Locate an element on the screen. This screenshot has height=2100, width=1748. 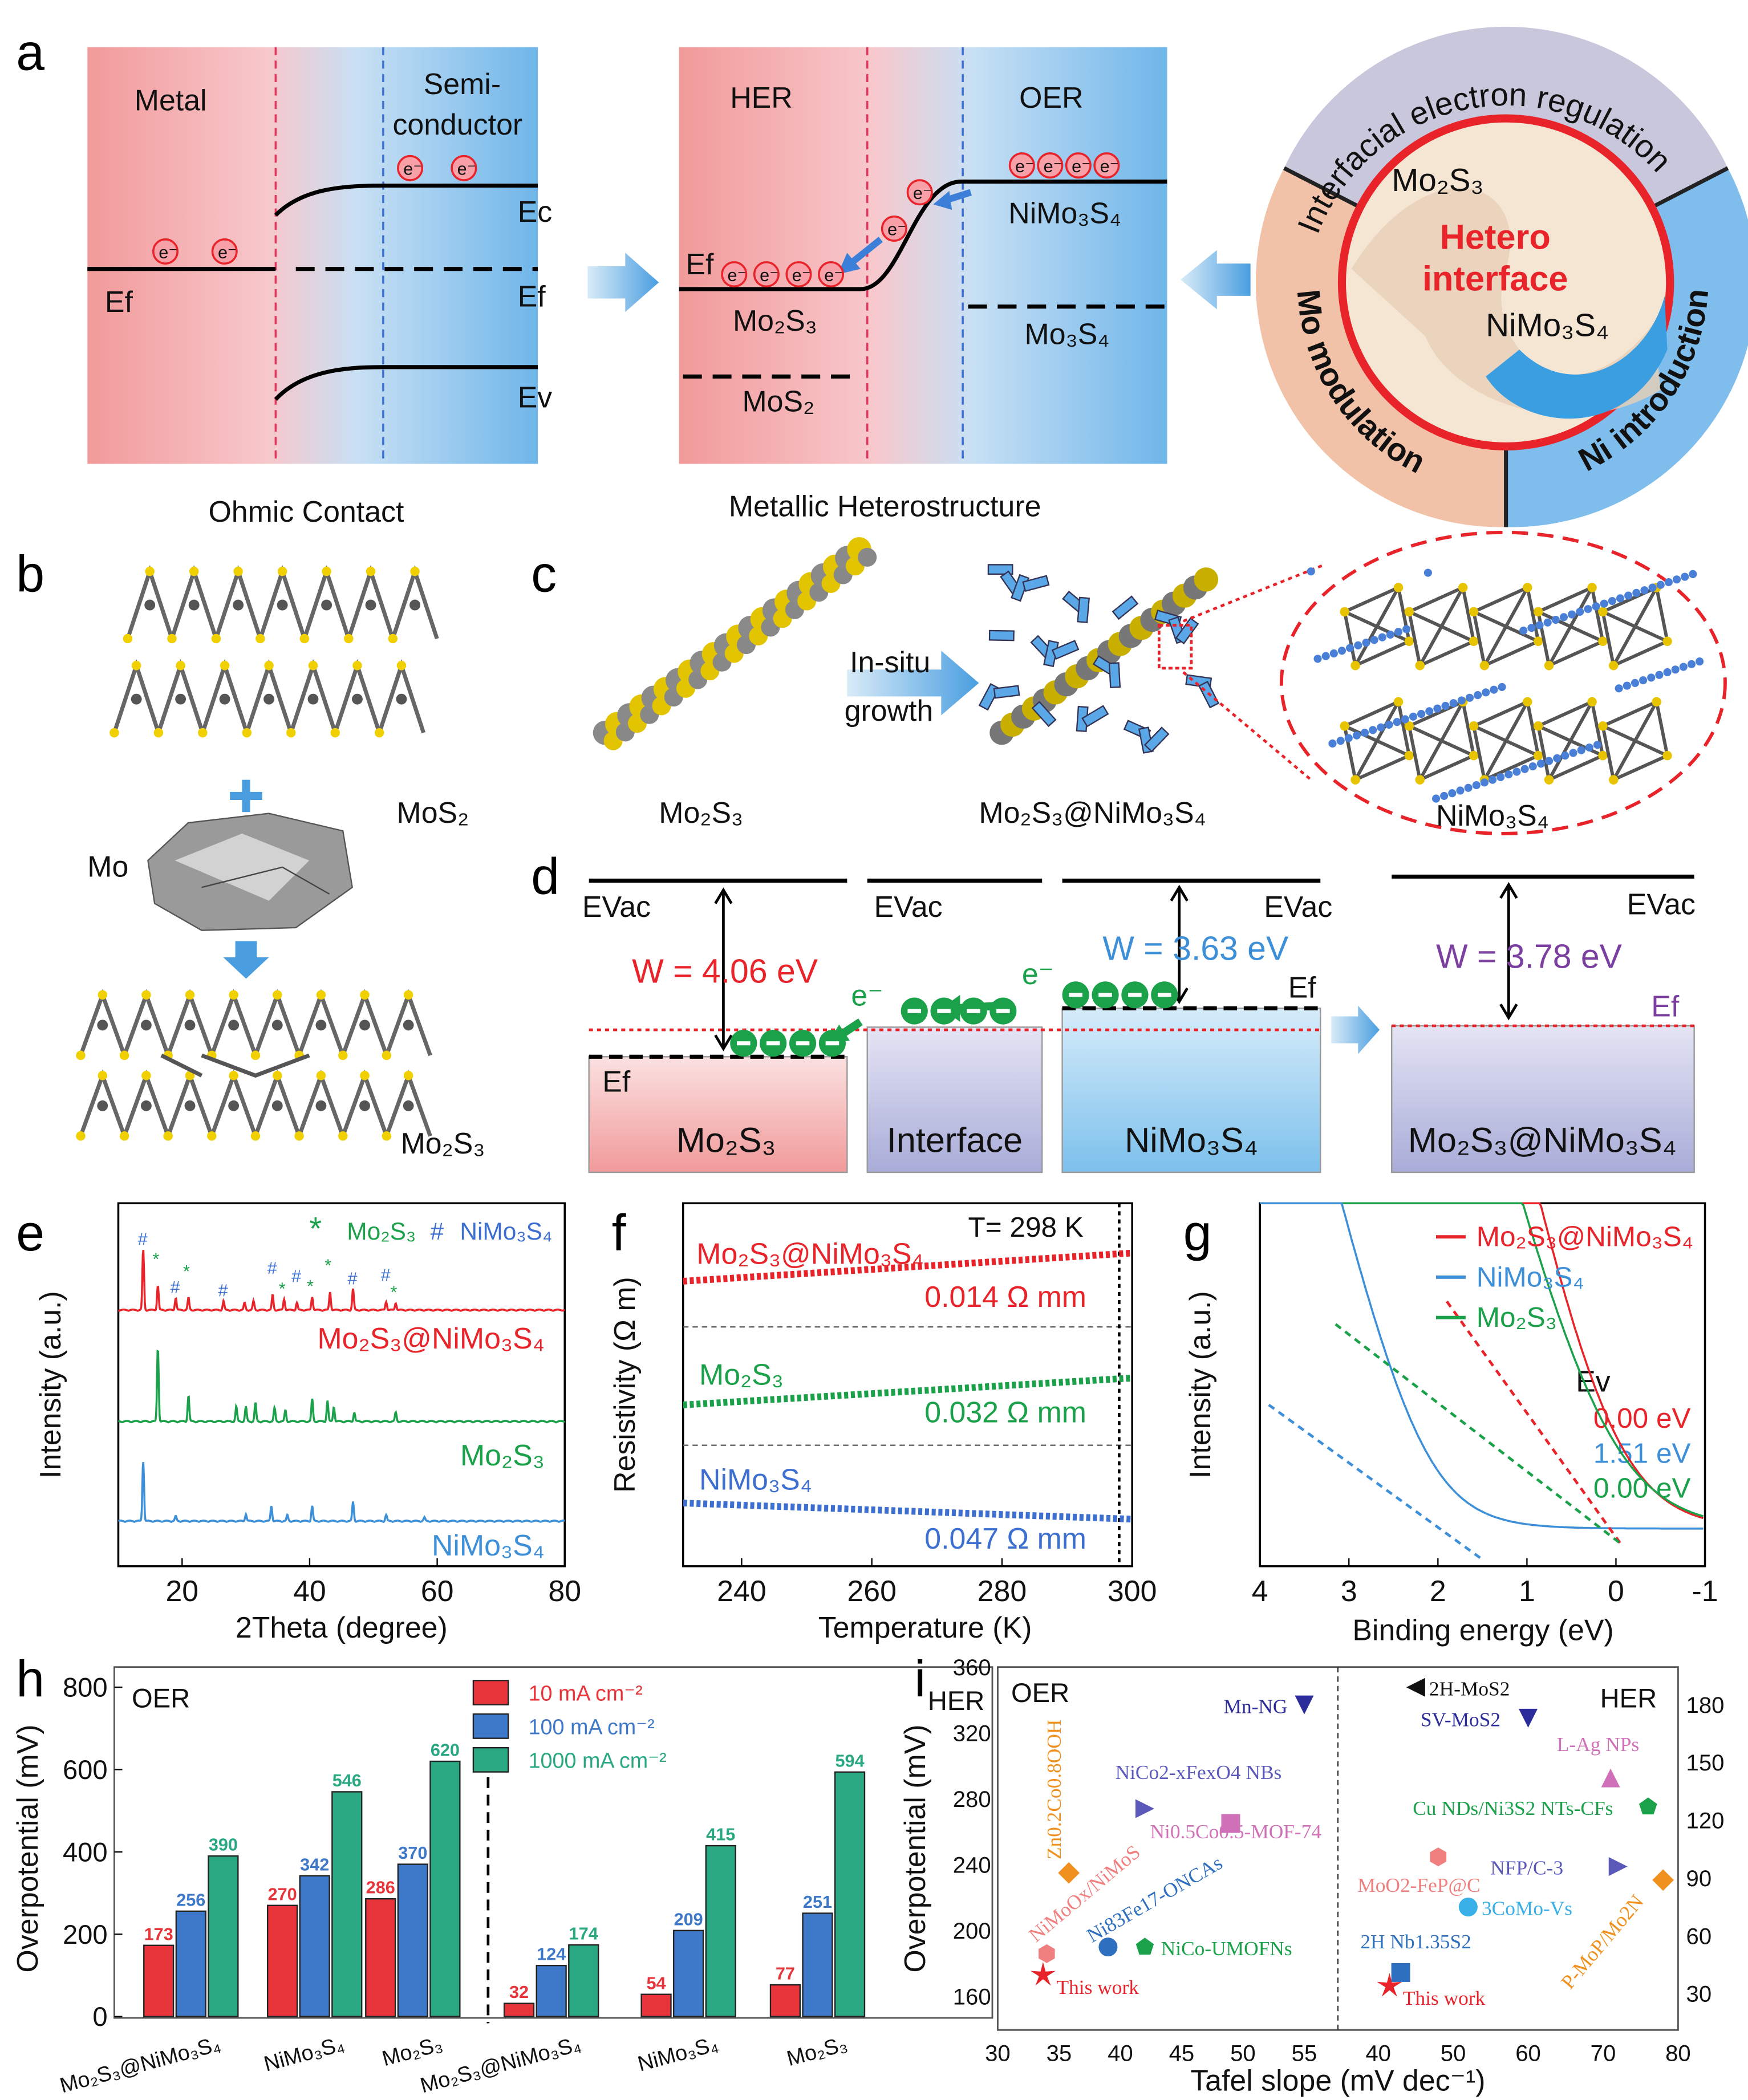
series-label-nimo3s4: NiMo₃S₄ is located at coordinates (755, 1479).